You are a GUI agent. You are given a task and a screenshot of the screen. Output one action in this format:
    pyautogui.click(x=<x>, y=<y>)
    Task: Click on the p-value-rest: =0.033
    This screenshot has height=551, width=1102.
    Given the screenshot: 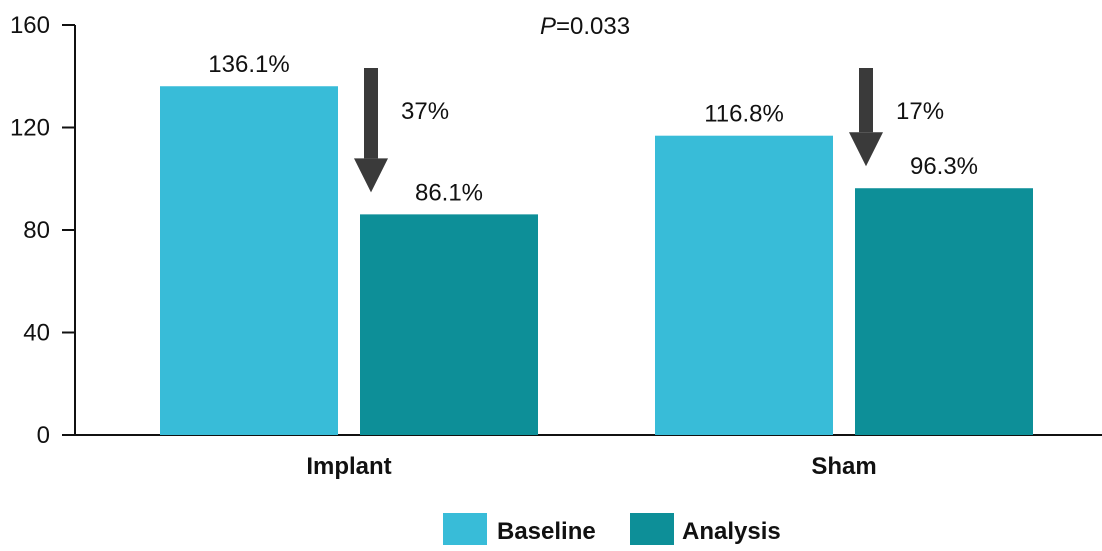 What is the action you would take?
    pyautogui.click(x=593, y=26)
    